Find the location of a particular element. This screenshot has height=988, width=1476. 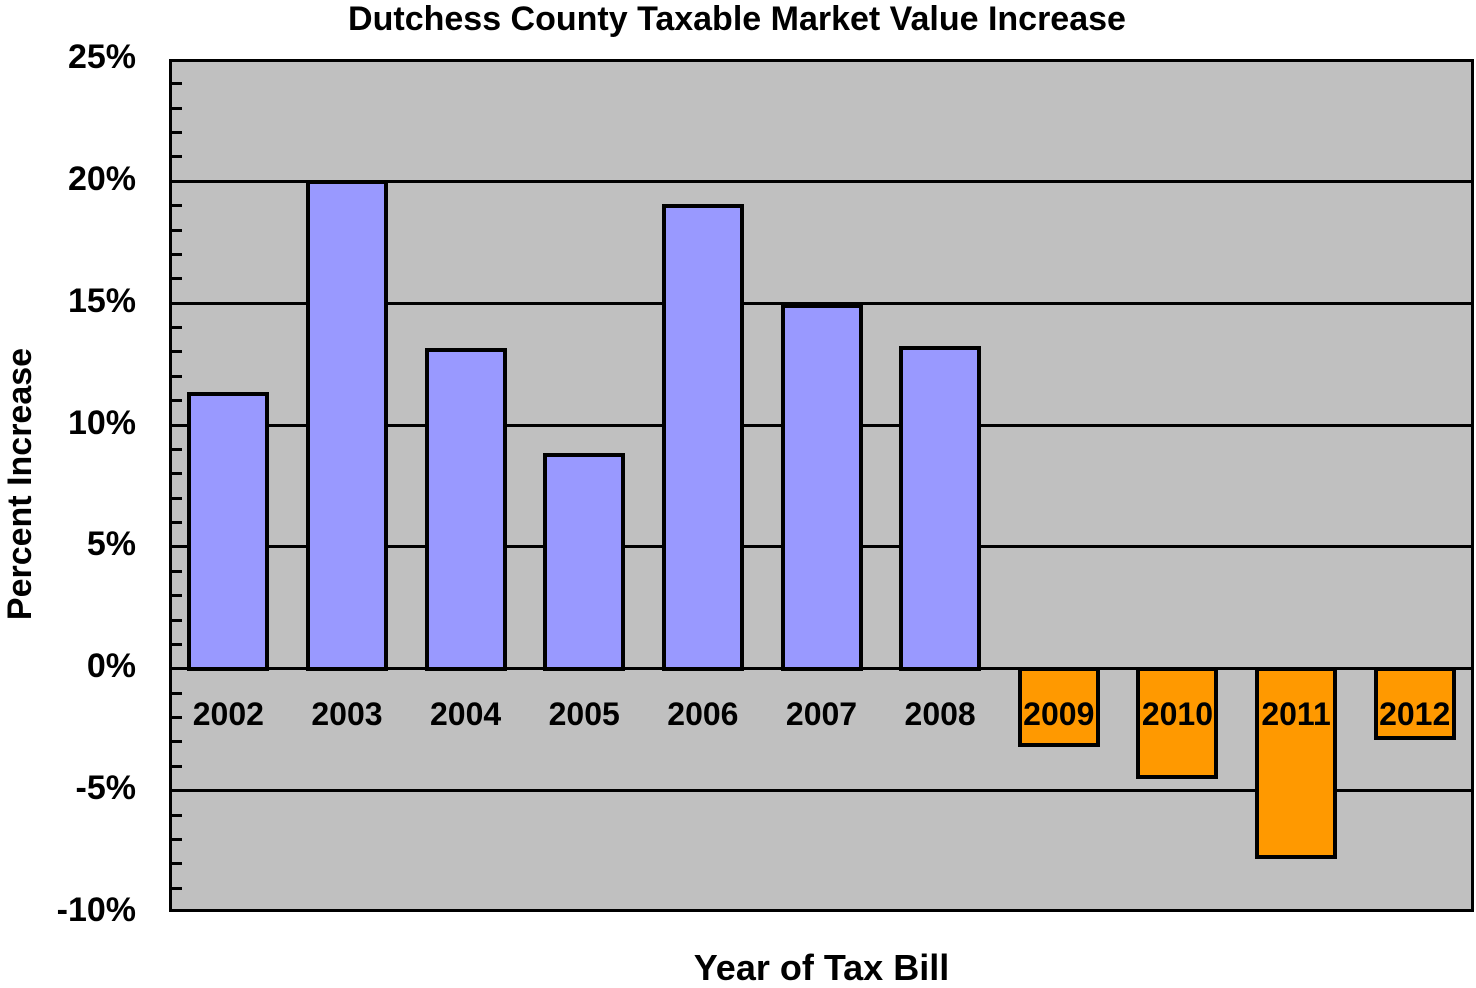

bar-2008 is located at coordinates (940, 508).